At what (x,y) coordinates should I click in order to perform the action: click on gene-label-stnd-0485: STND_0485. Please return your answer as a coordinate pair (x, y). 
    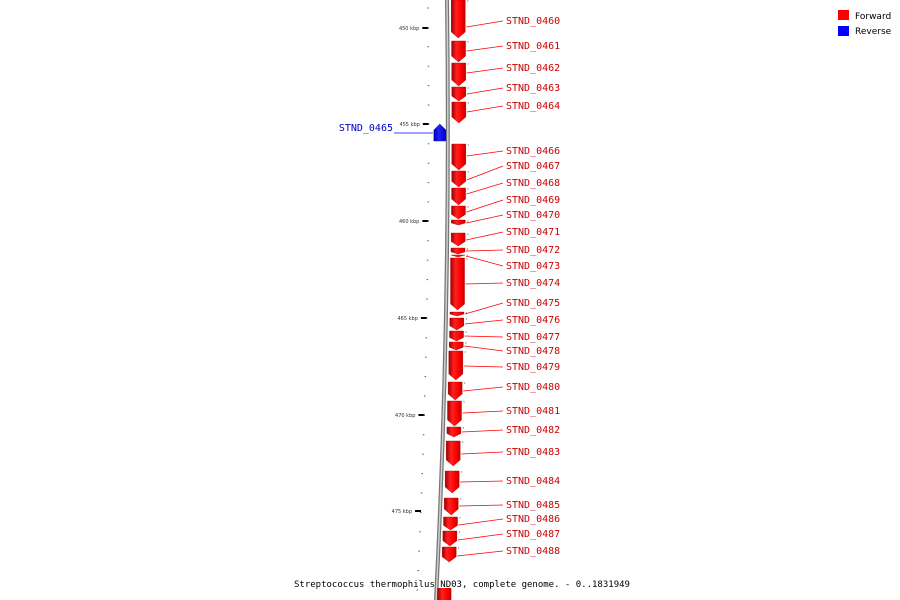
    Looking at the image, I should click on (533, 505).